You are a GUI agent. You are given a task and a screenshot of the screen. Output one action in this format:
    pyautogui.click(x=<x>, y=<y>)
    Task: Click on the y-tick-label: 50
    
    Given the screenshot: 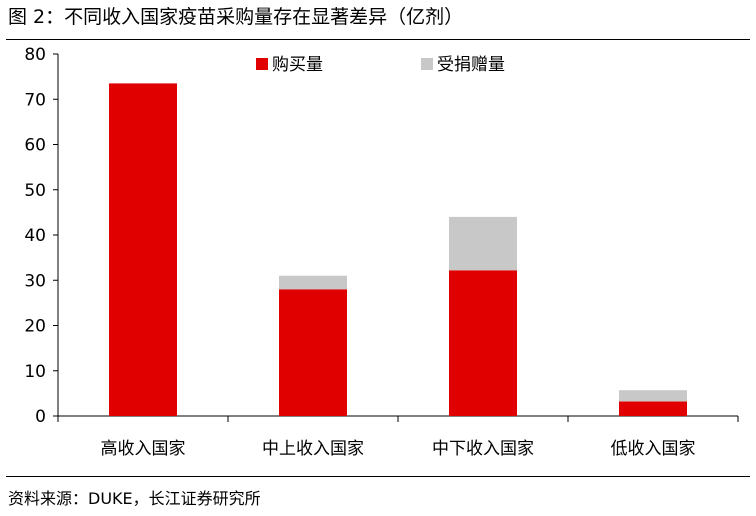 What is the action you would take?
    pyautogui.click(x=35, y=191)
    